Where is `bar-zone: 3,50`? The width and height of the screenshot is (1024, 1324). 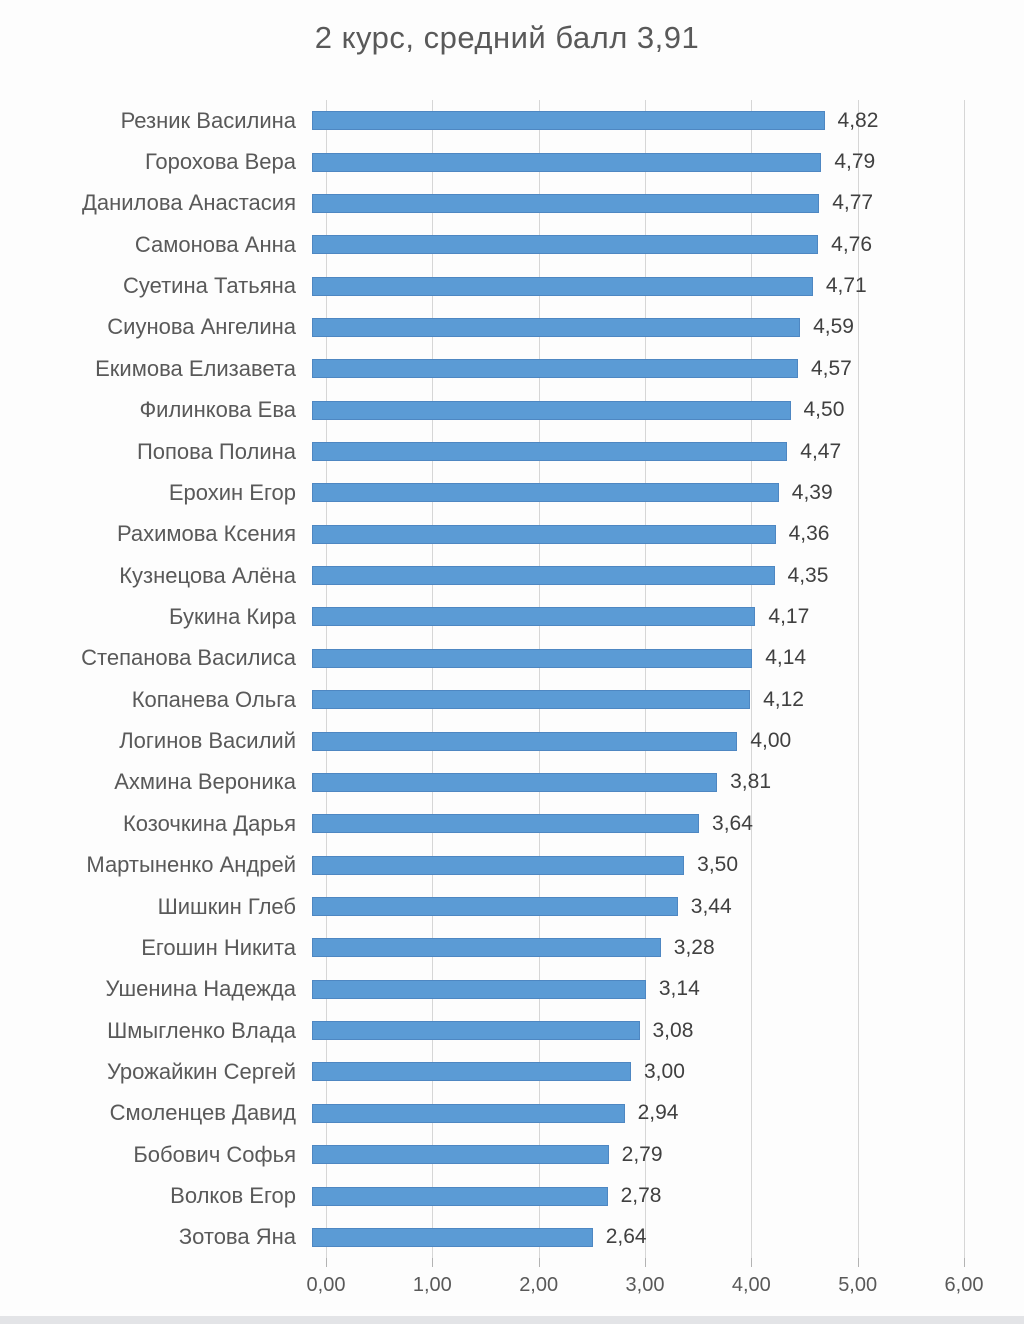
bar-zone: 3,50 is located at coordinates (662, 864).